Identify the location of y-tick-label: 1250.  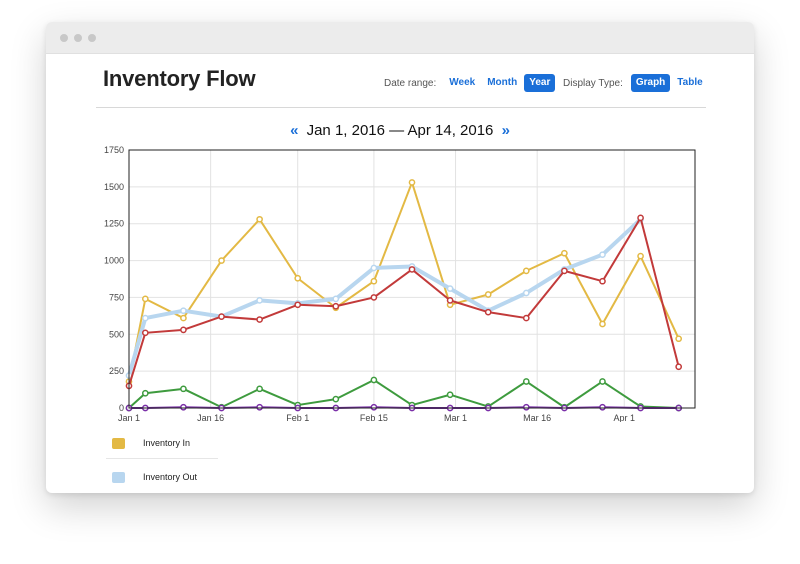
(114, 224).